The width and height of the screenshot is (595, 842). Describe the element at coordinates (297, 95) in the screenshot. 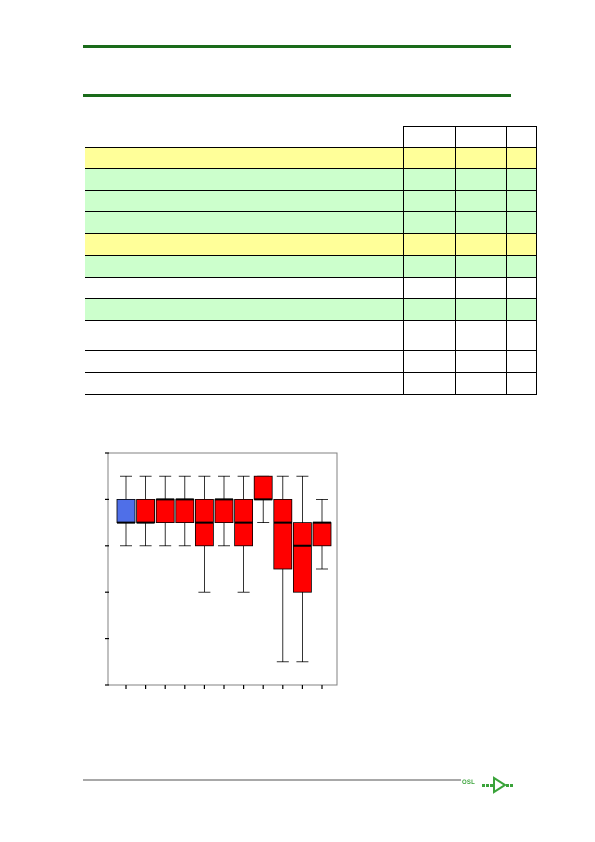

I see `header-rule-bottom` at that location.